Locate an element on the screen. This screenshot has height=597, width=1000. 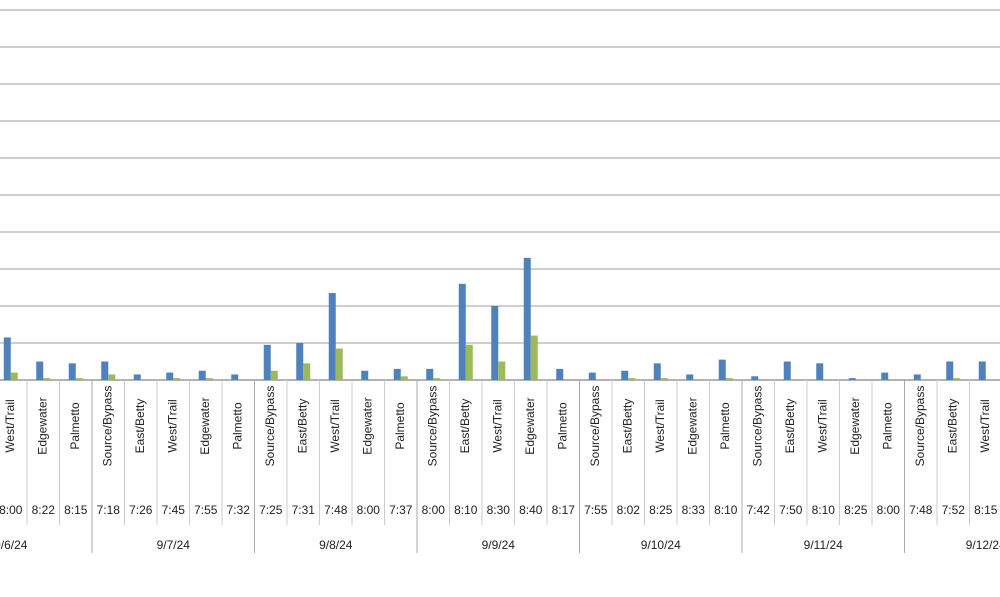
group-label: 9/12/24 is located at coordinates (983, 545).